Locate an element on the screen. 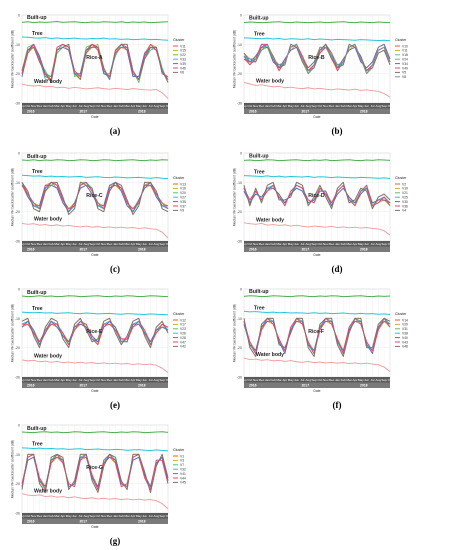 This screenshot has width=450, height=550. legend-entry: V32 is located at coordinates (183, 470).